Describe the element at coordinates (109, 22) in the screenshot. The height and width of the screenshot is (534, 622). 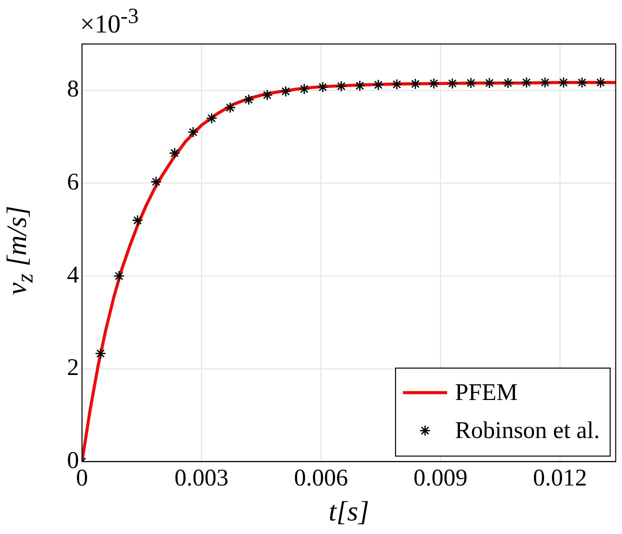
I see `text: ×10$^{-3}$` at that location.